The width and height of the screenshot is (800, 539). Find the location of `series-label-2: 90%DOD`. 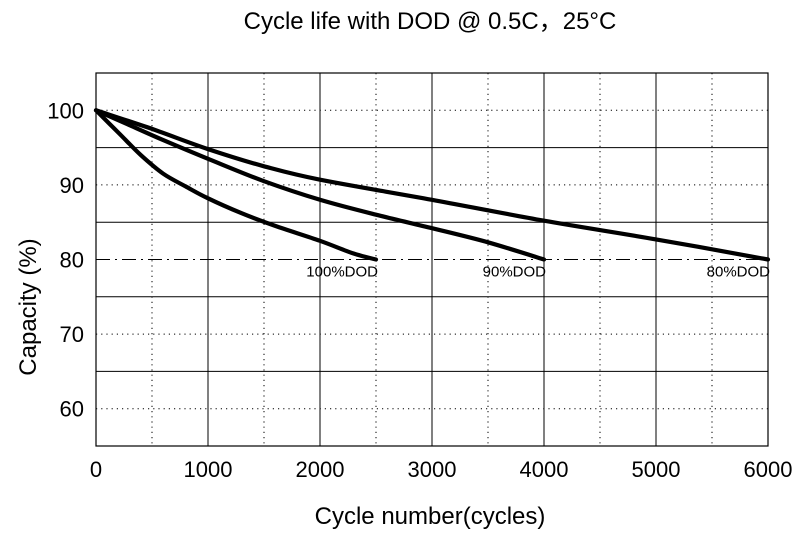

series-label-2: 90%DOD is located at coordinates (515, 272).